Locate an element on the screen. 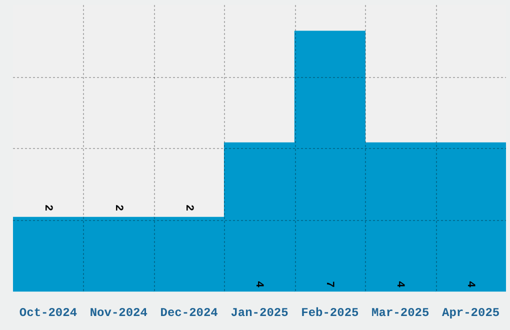 The image size is (510, 330). x-tick-label: Mar-2025 is located at coordinates (401, 313).